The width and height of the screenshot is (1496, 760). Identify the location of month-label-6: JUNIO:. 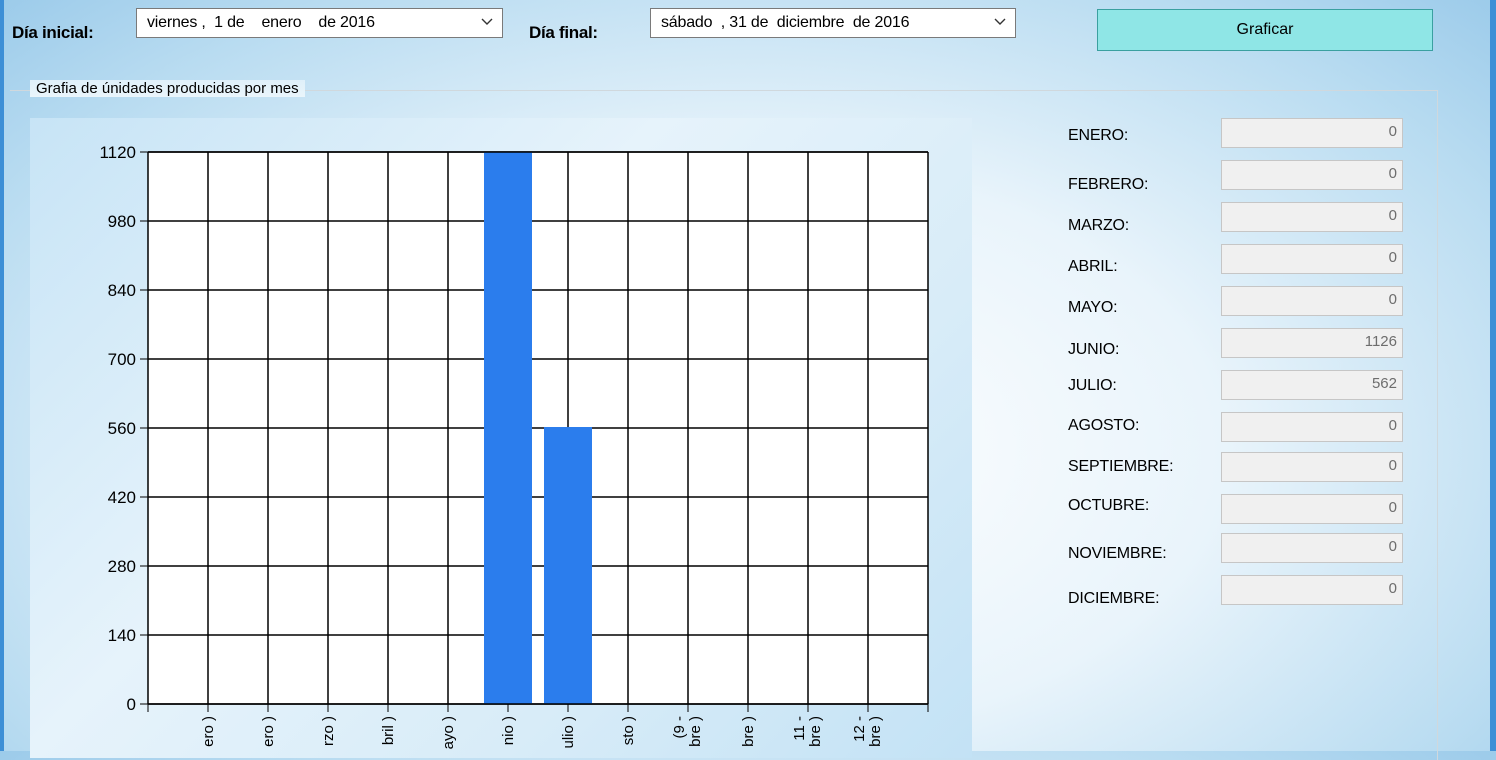
(1094, 349).